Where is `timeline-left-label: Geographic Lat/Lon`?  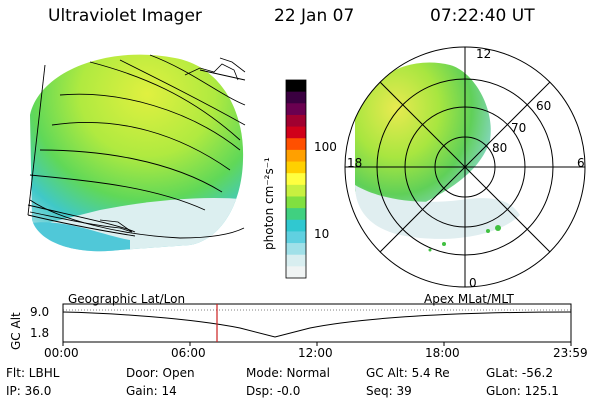 timeline-left-label: Geographic Lat/Lon is located at coordinates (127, 299).